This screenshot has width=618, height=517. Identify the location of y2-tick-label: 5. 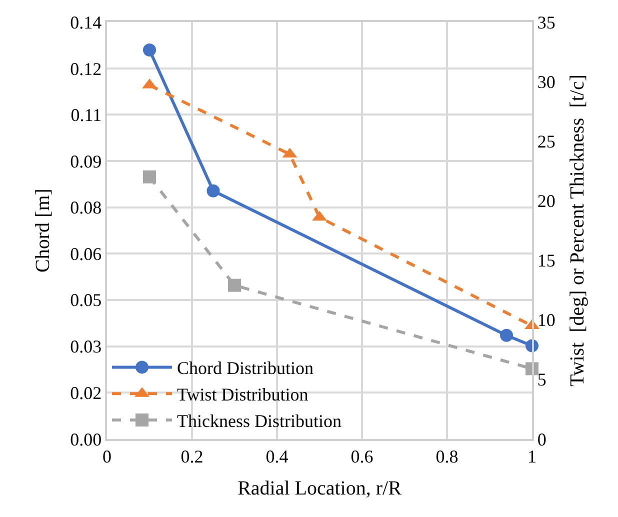
(541, 380).